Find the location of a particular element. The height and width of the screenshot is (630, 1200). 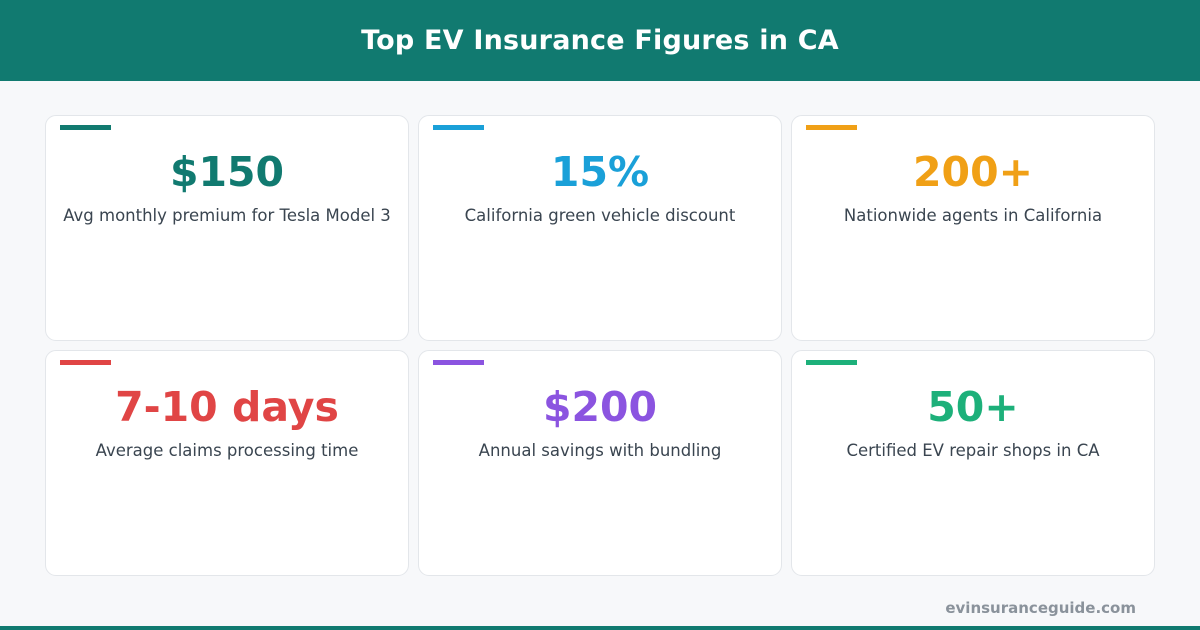

stat-card-claims: 7-10 days Average claims processing time is located at coordinates (227, 463).